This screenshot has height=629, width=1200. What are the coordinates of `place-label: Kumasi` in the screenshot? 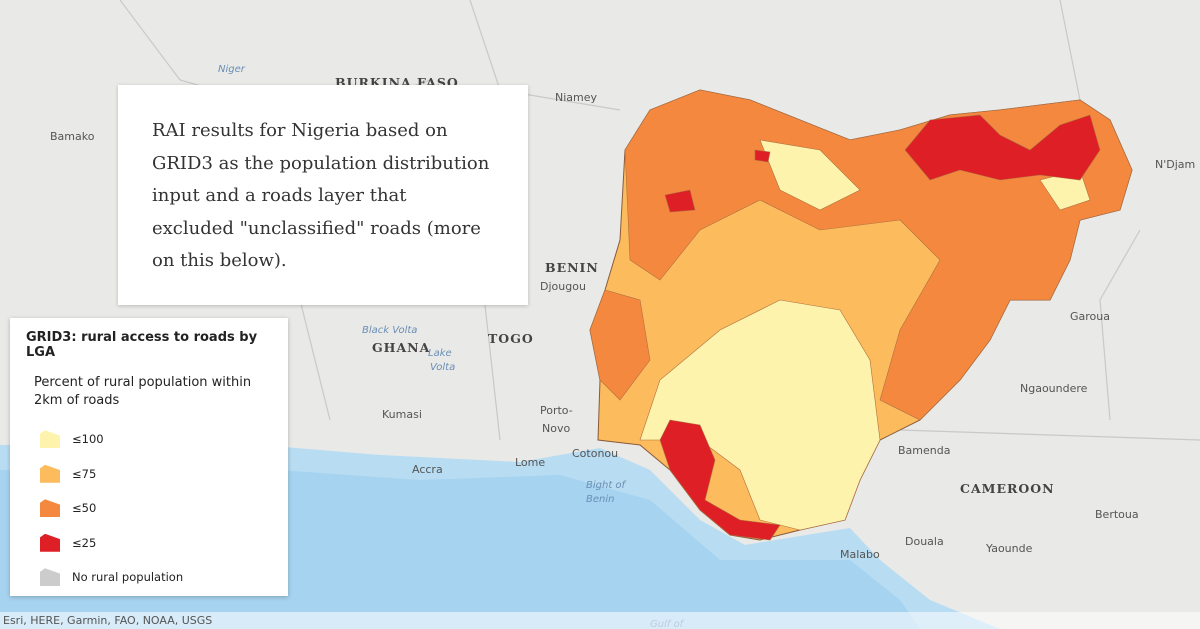 It's located at (402, 414).